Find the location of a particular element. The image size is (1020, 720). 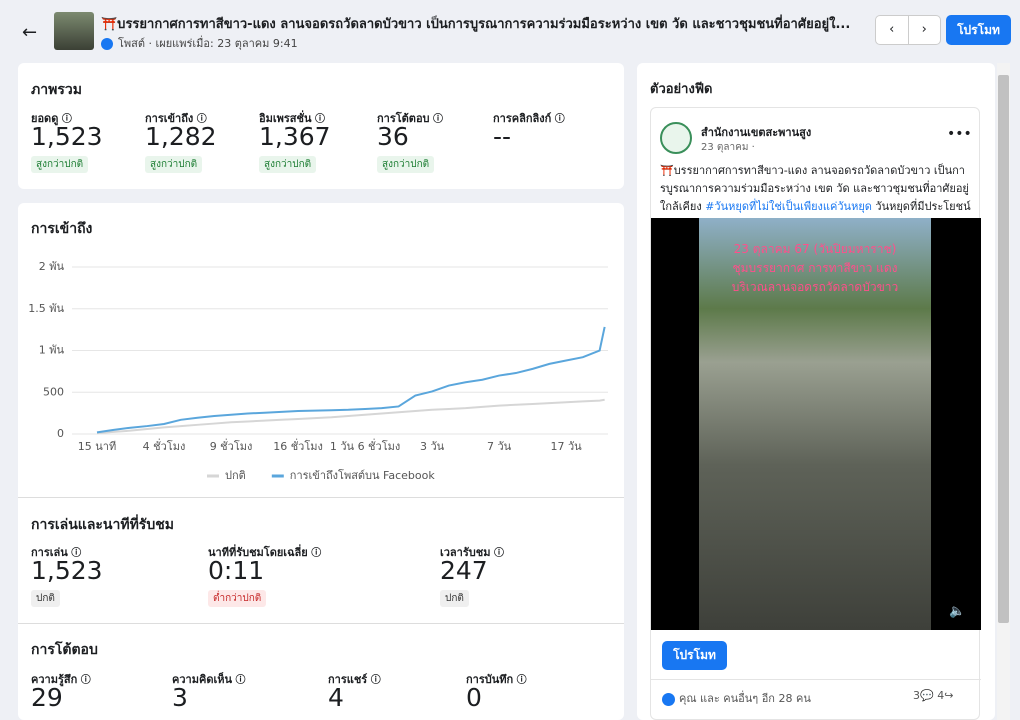

metric-label: ความรู้สึก ⓘ is located at coordinates (61, 679).